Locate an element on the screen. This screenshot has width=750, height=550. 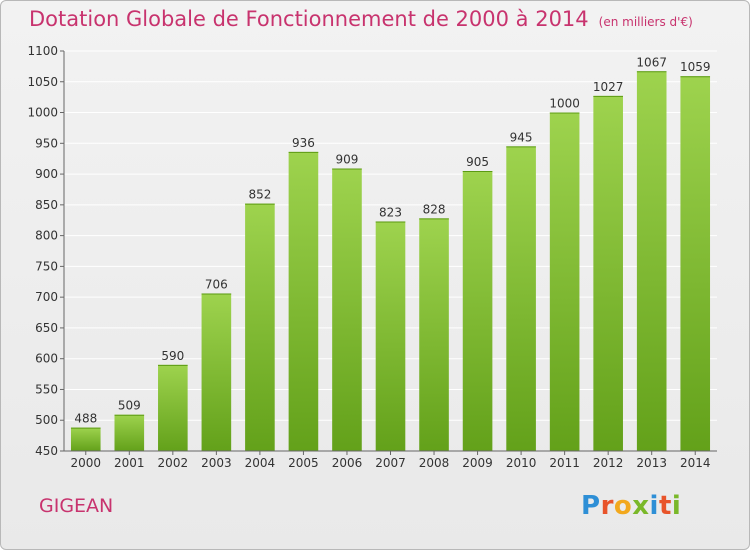
x-tick-label-2008: 2008 is located at coordinates (434, 463).